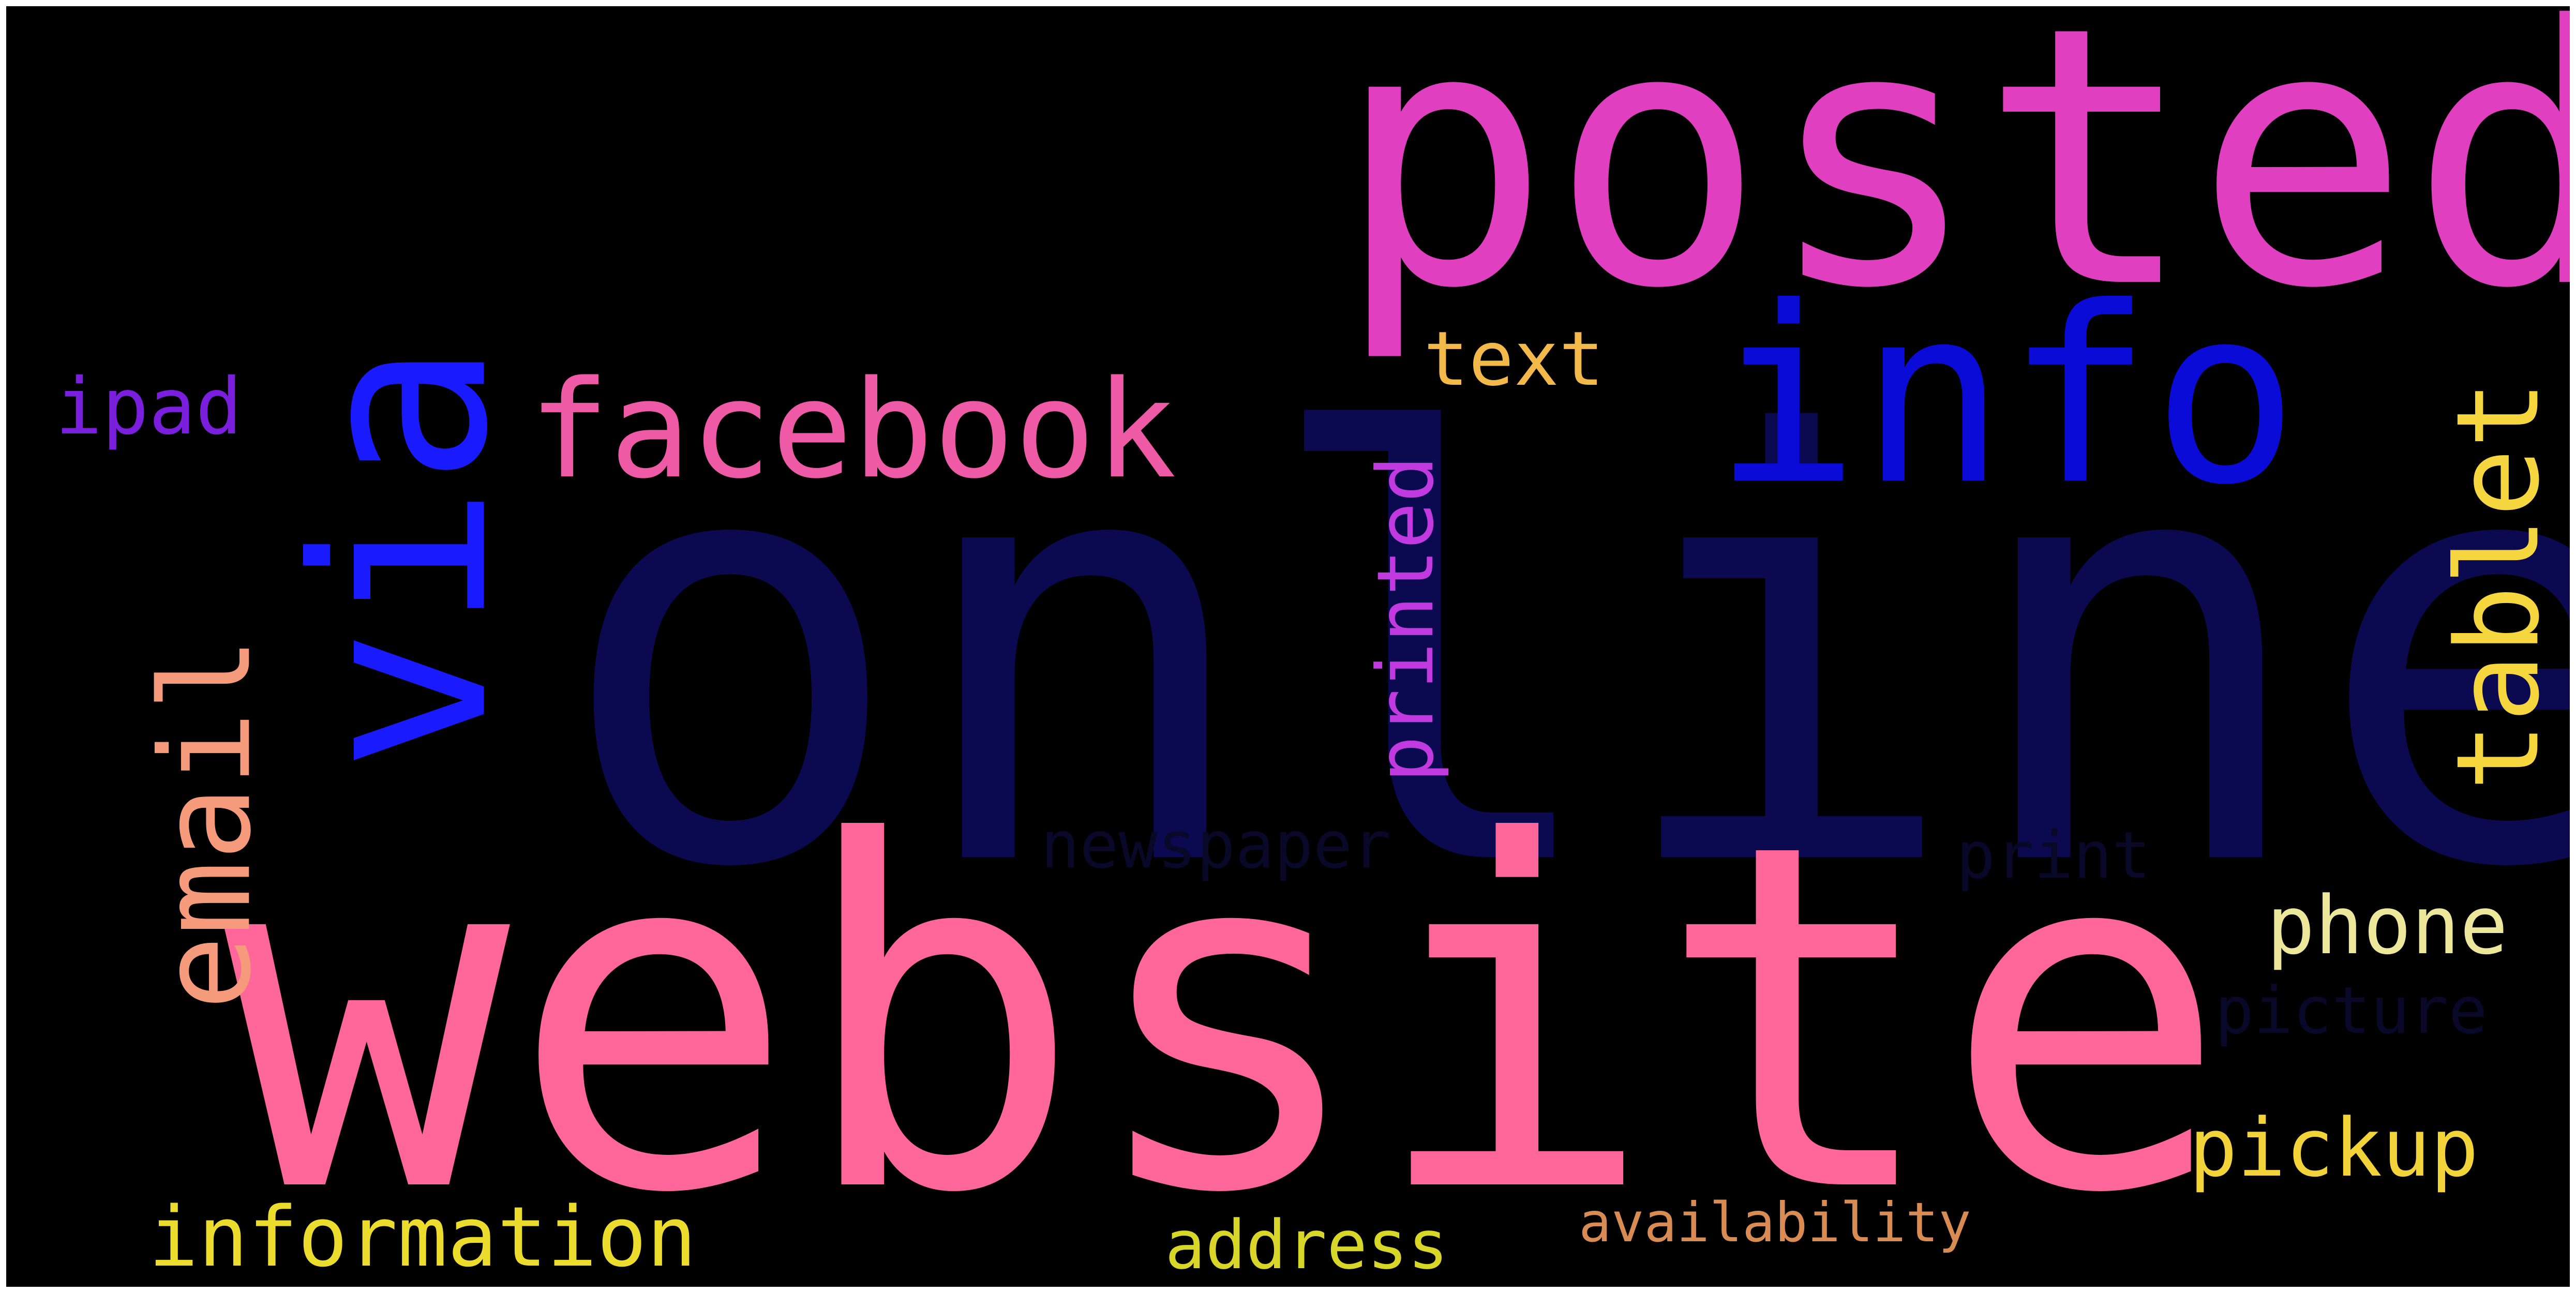 The width and height of the screenshot is (2576, 1293). Describe the element at coordinates (2351, 1010) in the screenshot. I see `word-picture: picture` at that location.